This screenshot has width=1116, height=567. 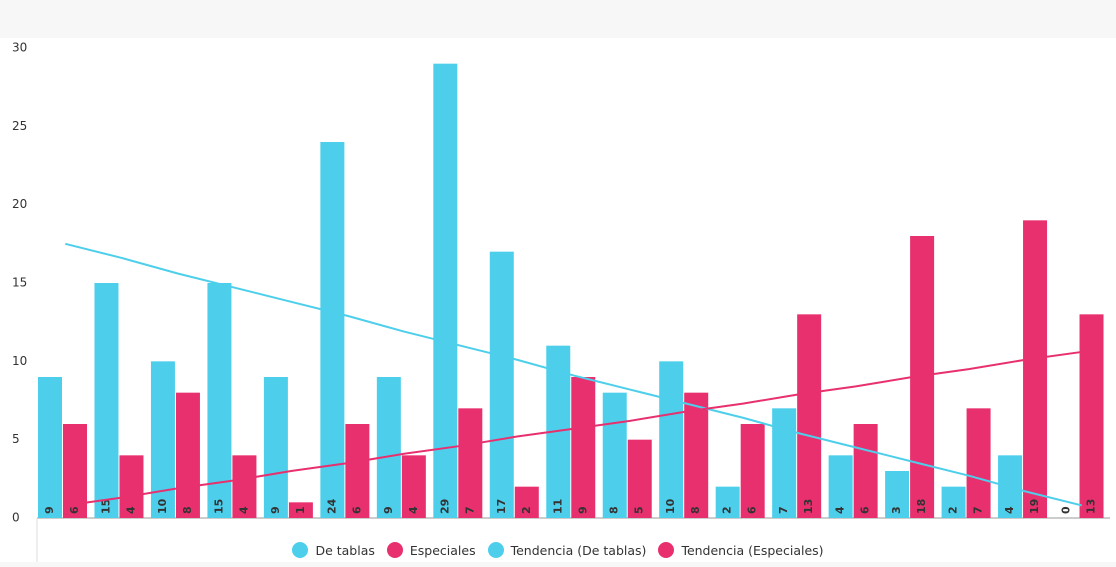 I want to click on legend-label: Especiales, so click(x=442, y=550).